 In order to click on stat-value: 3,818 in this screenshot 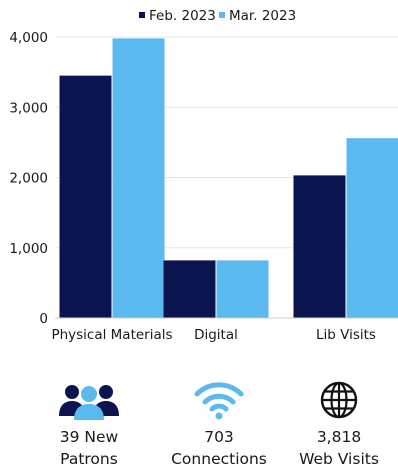, I will do `click(338, 437)`.